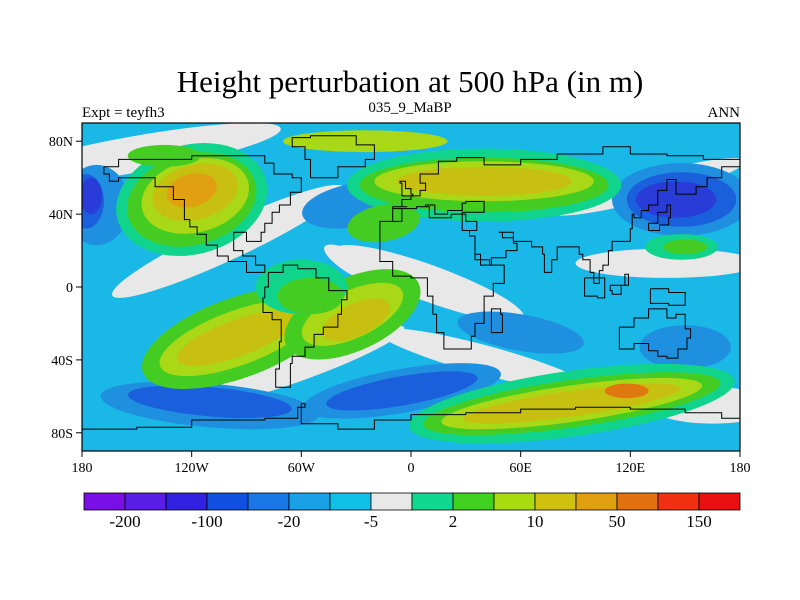  What do you see at coordinates (61, 142) in the screenshot?
I see `y-tick-label: 80N` at bounding box center [61, 142].